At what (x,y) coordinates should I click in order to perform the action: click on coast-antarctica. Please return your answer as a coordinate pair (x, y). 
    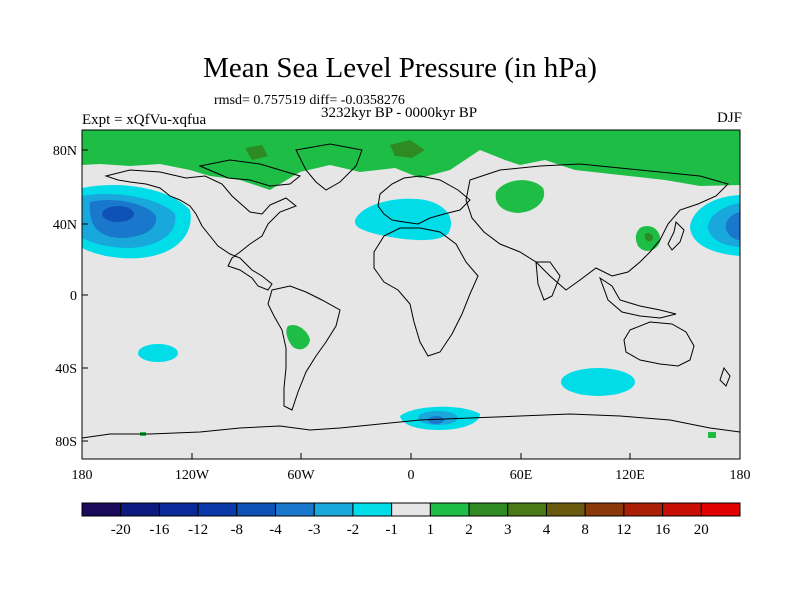
    Looking at the image, I should click on (411, 426).